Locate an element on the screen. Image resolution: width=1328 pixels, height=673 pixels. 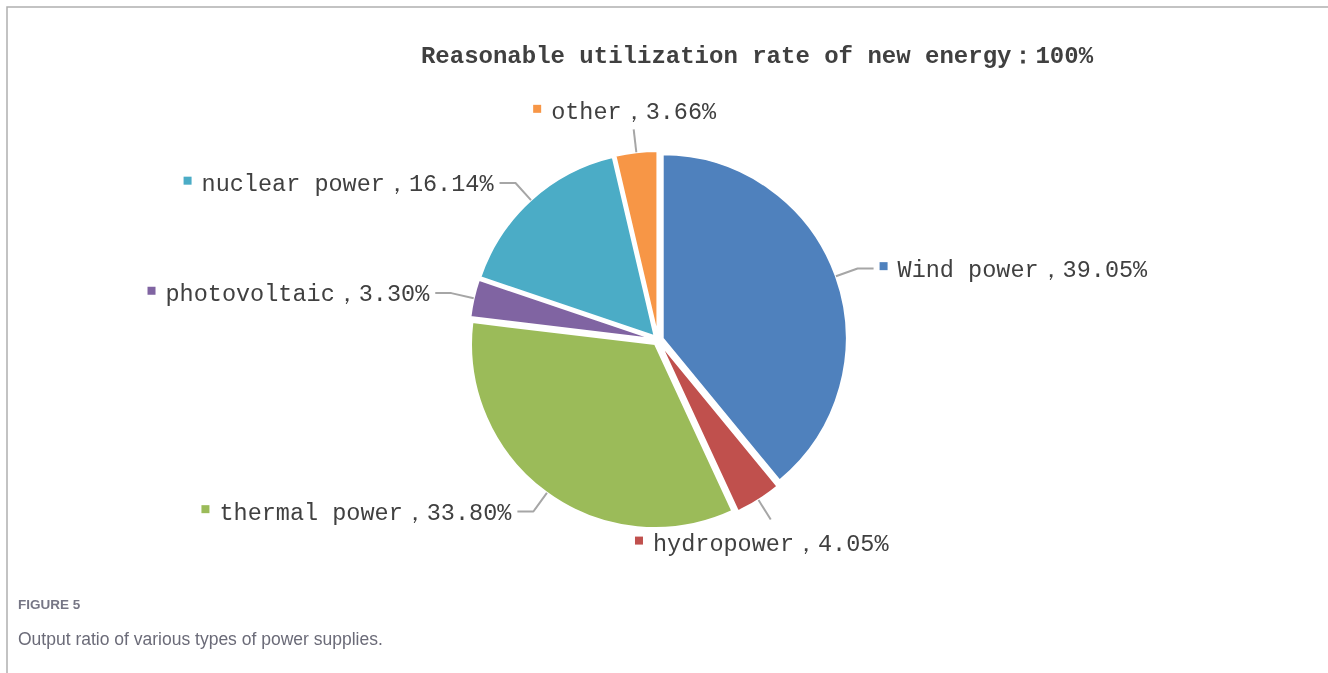
chart-title: Reasonable utilization rate of new energy：100% is located at coordinates (757, 56).